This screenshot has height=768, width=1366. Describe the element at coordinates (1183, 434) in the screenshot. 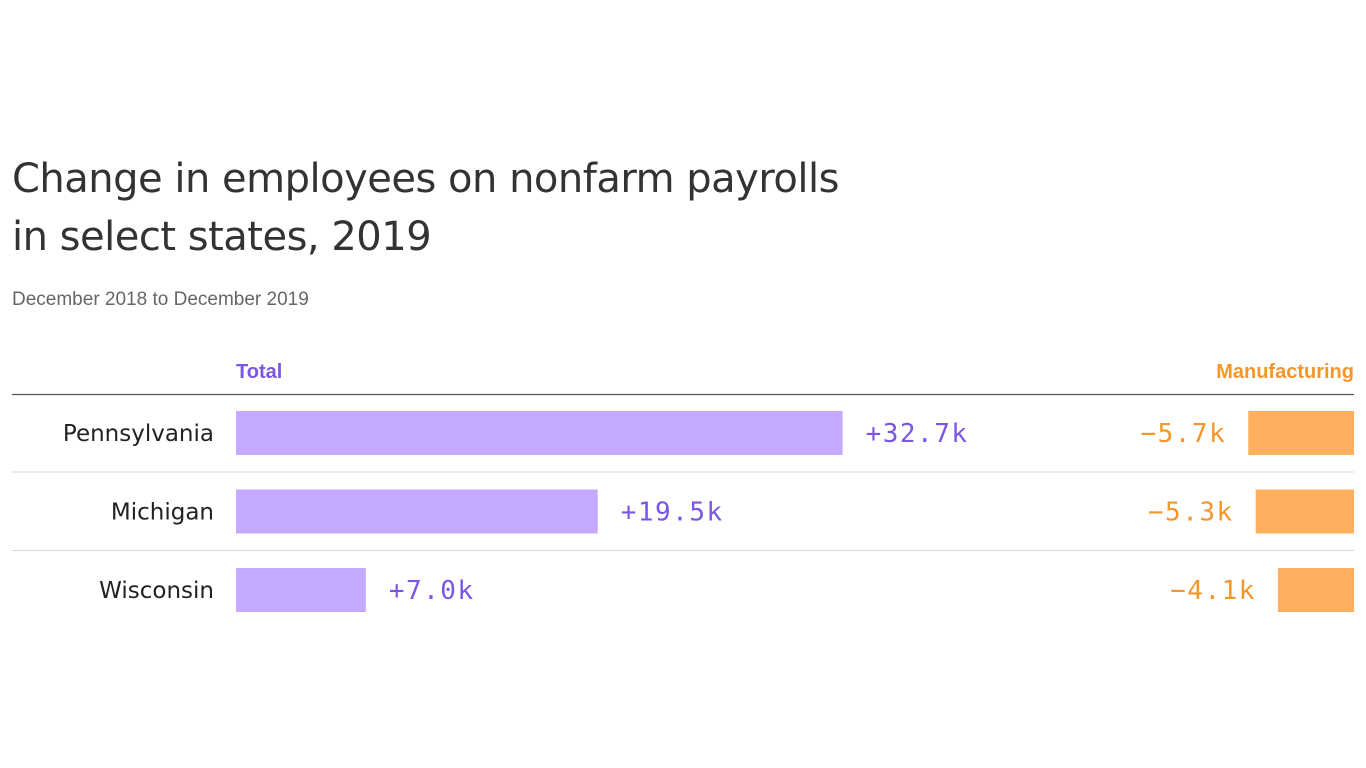

I see `manufacturing-value-pennsylvania: −5.7k` at that location.